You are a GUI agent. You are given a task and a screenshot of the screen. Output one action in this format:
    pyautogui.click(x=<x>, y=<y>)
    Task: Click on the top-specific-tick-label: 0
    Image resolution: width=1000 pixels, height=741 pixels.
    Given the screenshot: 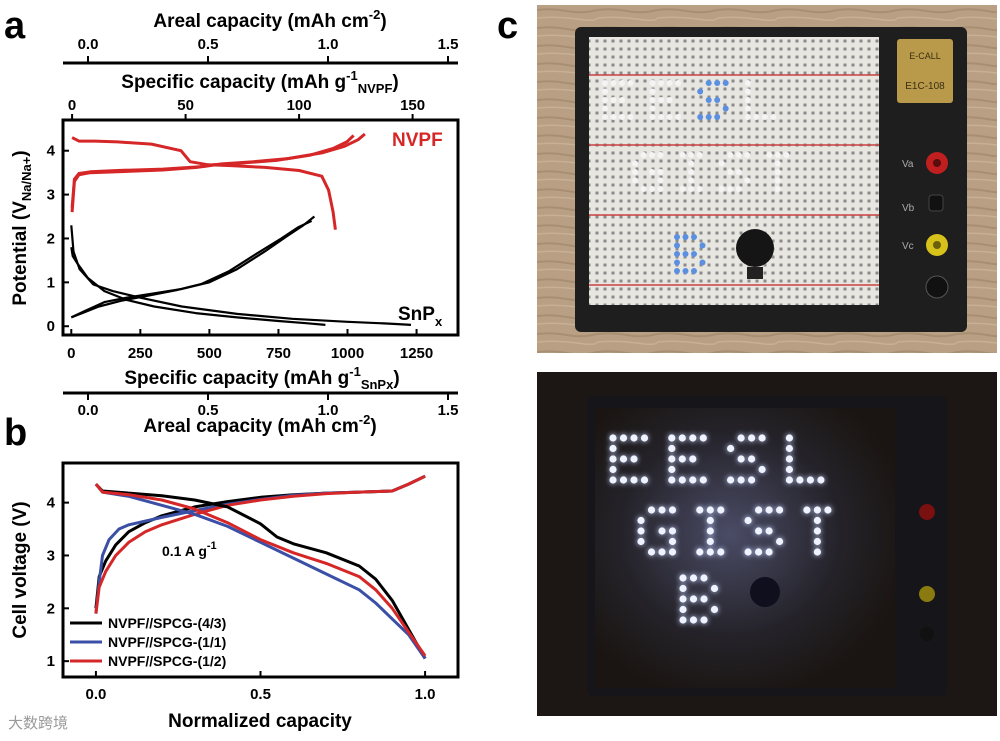 What is the action you would take?
    pyautogui.click(x=72, y=105)
    